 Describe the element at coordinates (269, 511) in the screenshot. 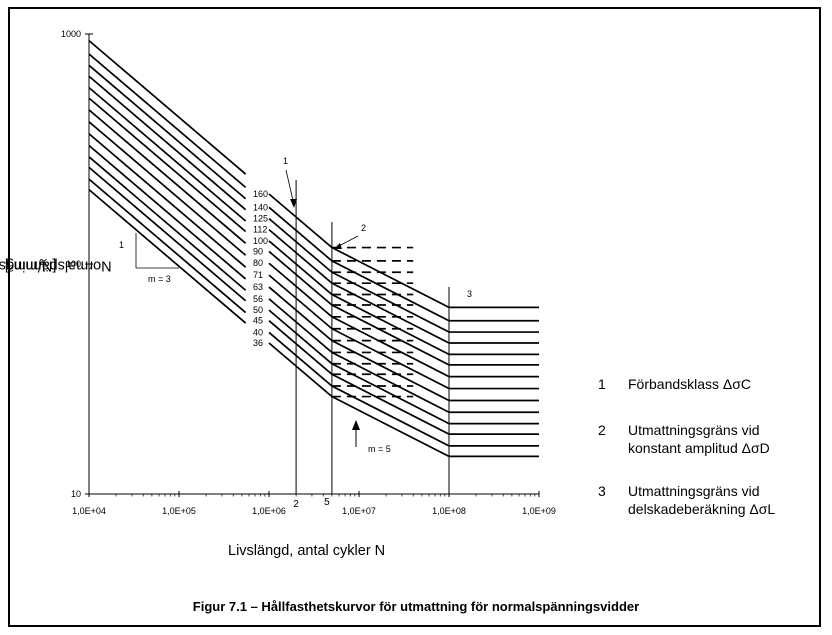

I see `x-tick-label: 1,0E+06` at that location.